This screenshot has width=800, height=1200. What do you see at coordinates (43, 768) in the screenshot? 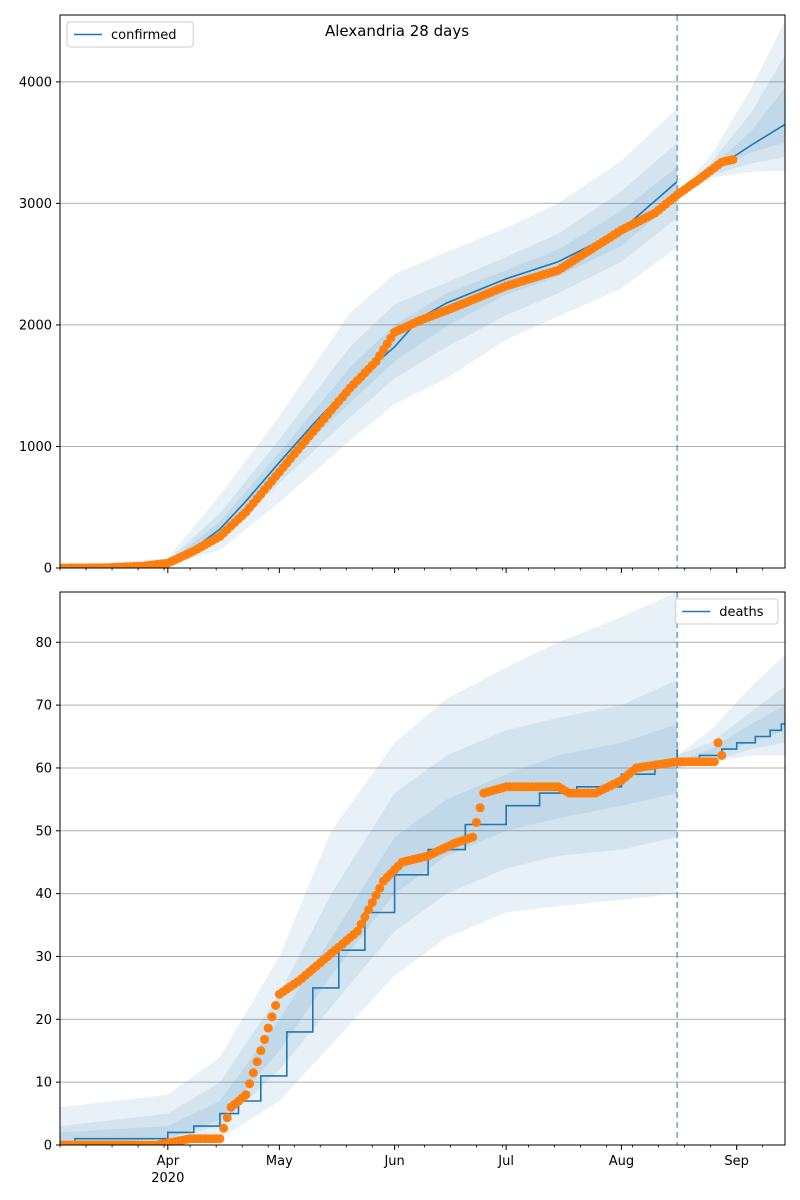
I see `y-tick-label: 60` at bounding box center [43, 768].